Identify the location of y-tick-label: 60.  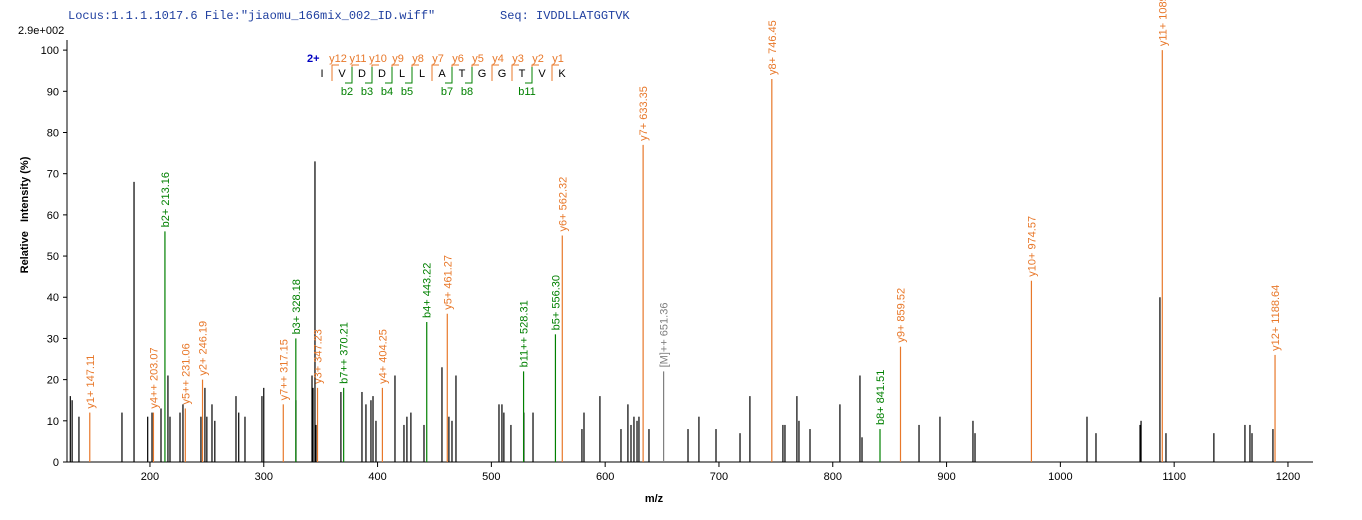
(53, 216).